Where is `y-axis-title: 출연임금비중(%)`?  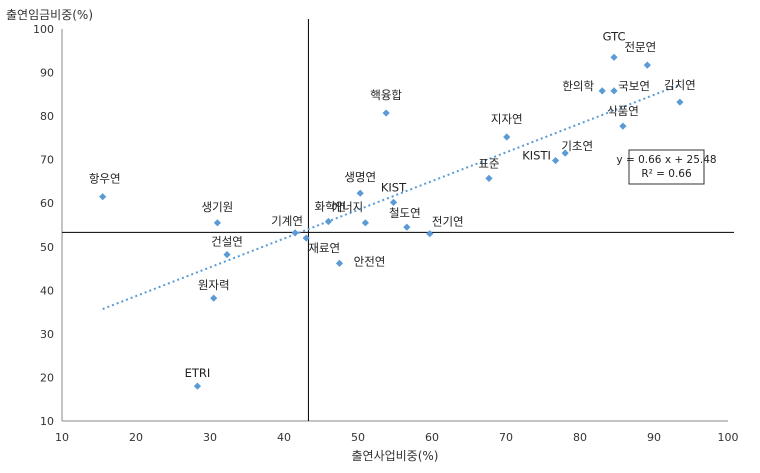
y-axis-title: 출연임금비중(%) is located at coordinates (49, 15).